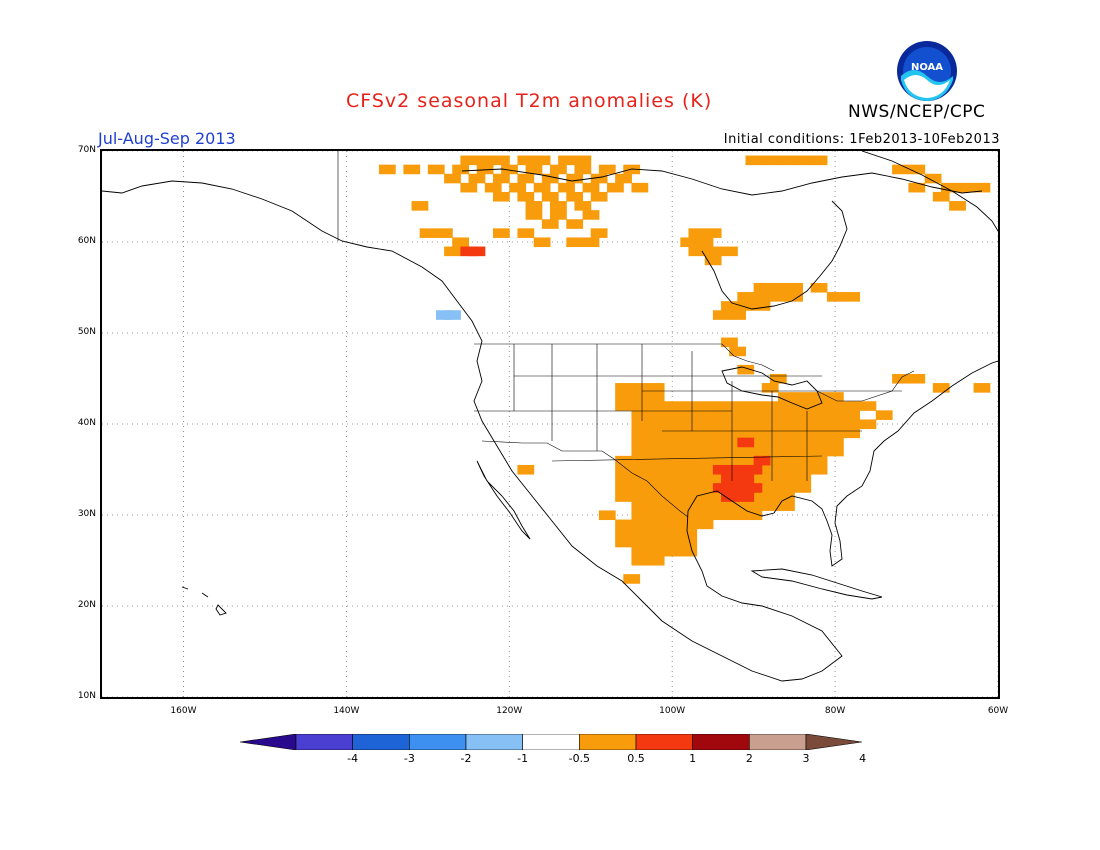  Describe the element at coordinates (86, 241) in the screenshot. I see `latitude-label: 60N` at that location.